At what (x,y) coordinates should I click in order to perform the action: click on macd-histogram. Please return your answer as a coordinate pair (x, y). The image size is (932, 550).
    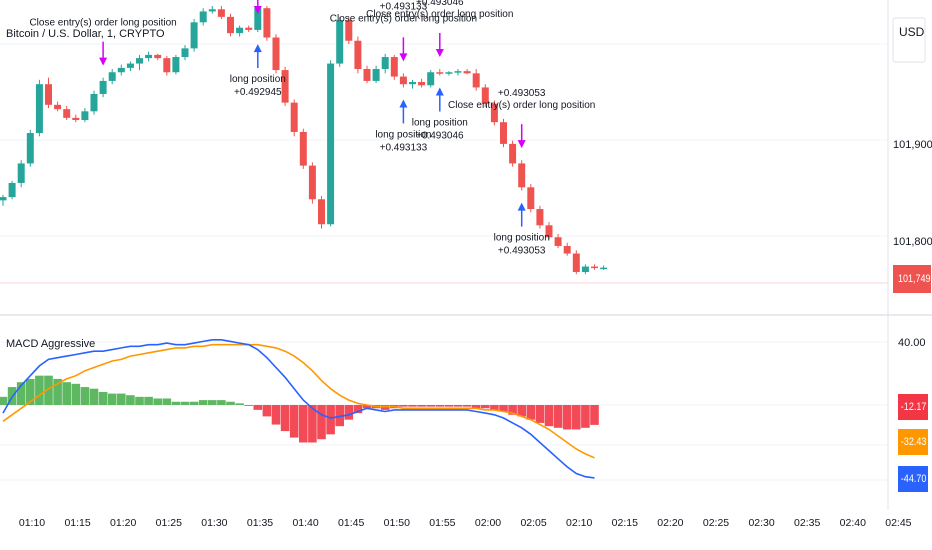
    Looking at the image, I should click on (299, 409).